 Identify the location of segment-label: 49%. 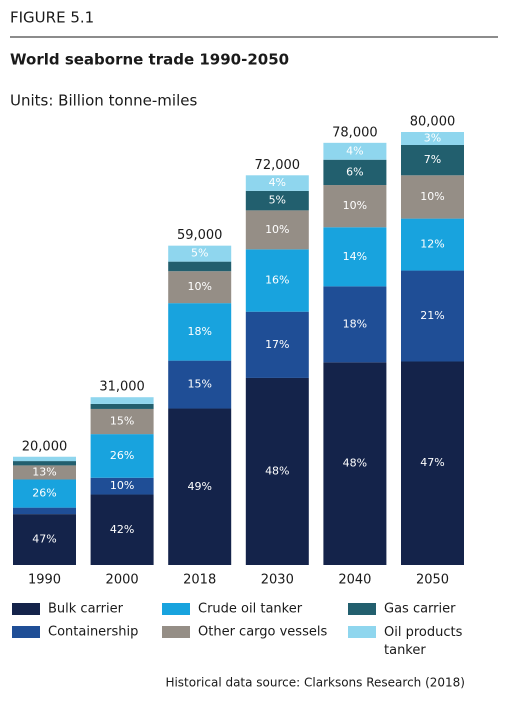
(199, 486).